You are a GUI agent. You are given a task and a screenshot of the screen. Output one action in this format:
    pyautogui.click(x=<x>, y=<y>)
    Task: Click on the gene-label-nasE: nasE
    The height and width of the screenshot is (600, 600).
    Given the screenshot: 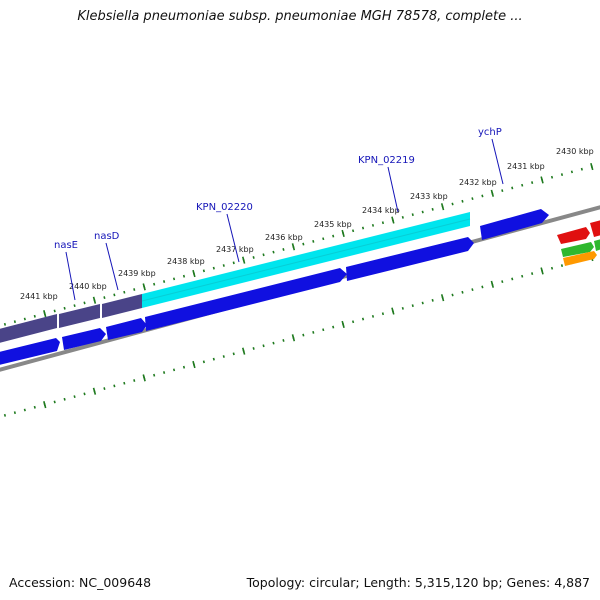 What is the action you would take?
    pyautogui.click(x=66, y=245)
    